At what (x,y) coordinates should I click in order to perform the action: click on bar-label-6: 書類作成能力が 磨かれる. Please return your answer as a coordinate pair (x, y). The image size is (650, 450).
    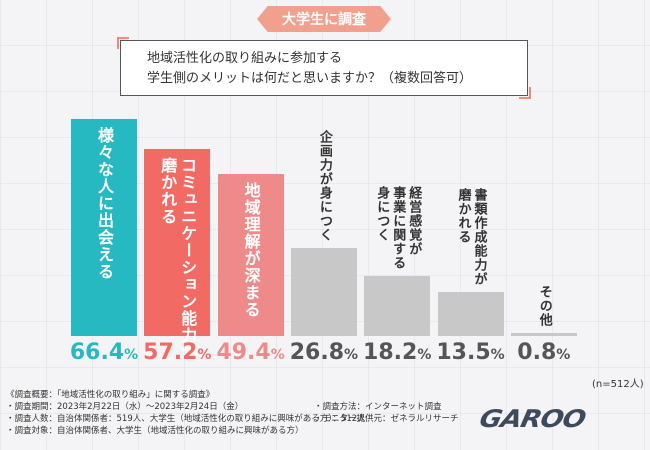
    Looking at the image, I should click on (471, 237).